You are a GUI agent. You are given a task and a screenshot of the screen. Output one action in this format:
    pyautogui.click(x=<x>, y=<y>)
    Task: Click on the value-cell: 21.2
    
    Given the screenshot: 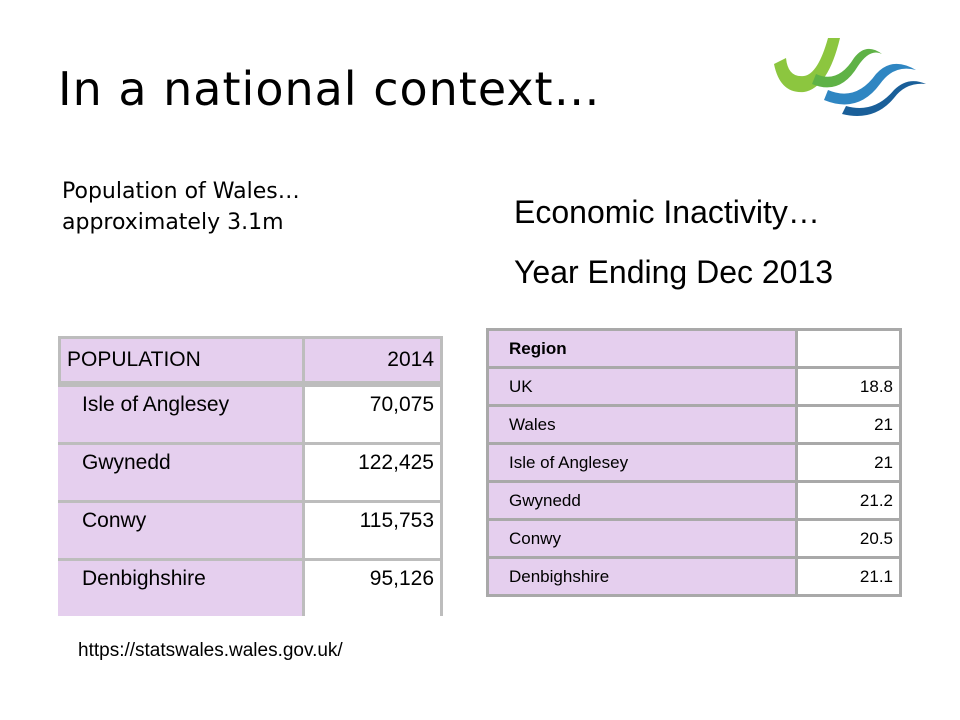 What is the action you would take?
    pyautogui.click(x=848, y=500)
    